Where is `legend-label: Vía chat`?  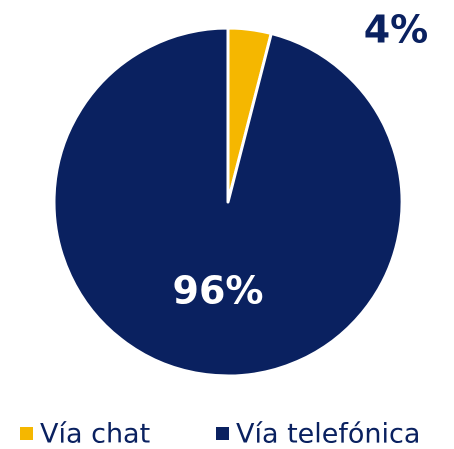 legend-label: Vía chat is located at coordinates (95, 434).